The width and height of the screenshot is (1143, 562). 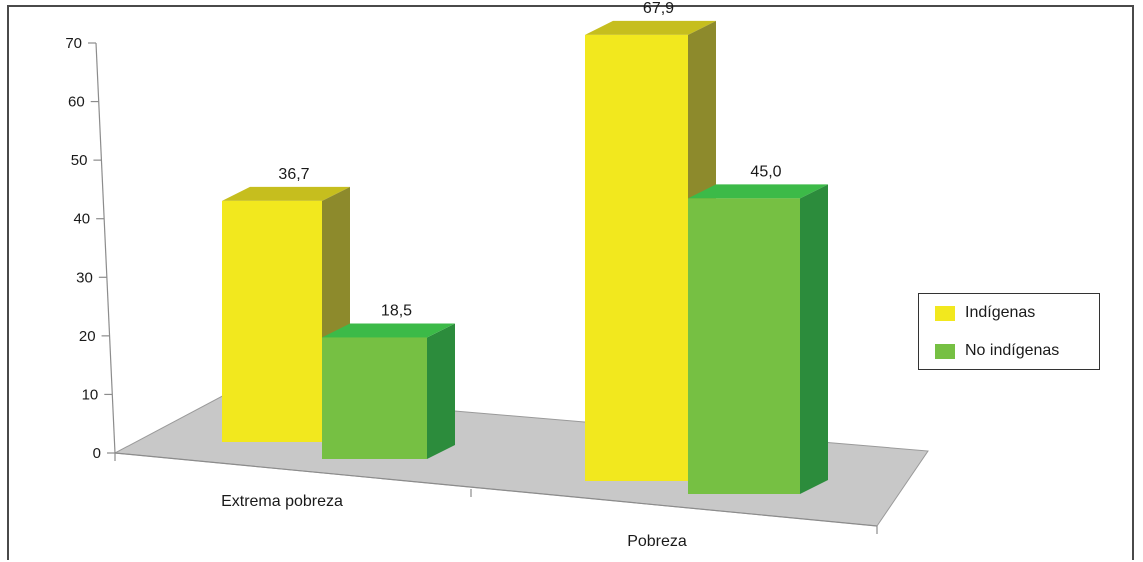 What do you see at coordinates (945, 351) in the screenshot?
I see `legend-swatch-no-indigenas` at bounding box center [945, 351].